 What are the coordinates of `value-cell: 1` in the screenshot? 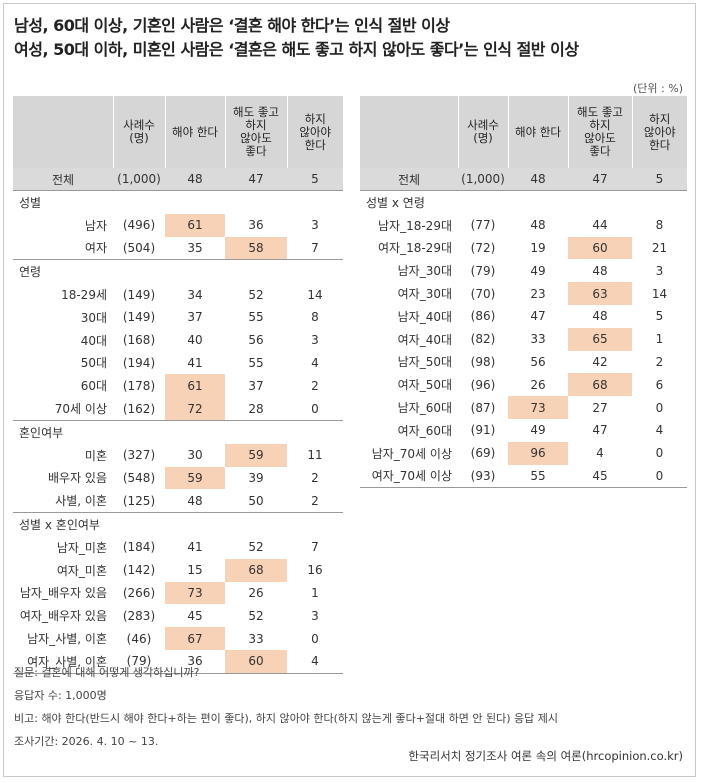 It's located at (659, 339).